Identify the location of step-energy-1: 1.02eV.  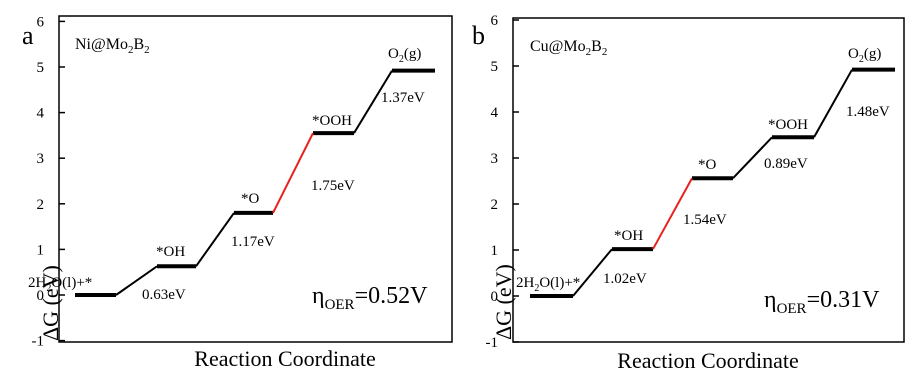
(625, 279).